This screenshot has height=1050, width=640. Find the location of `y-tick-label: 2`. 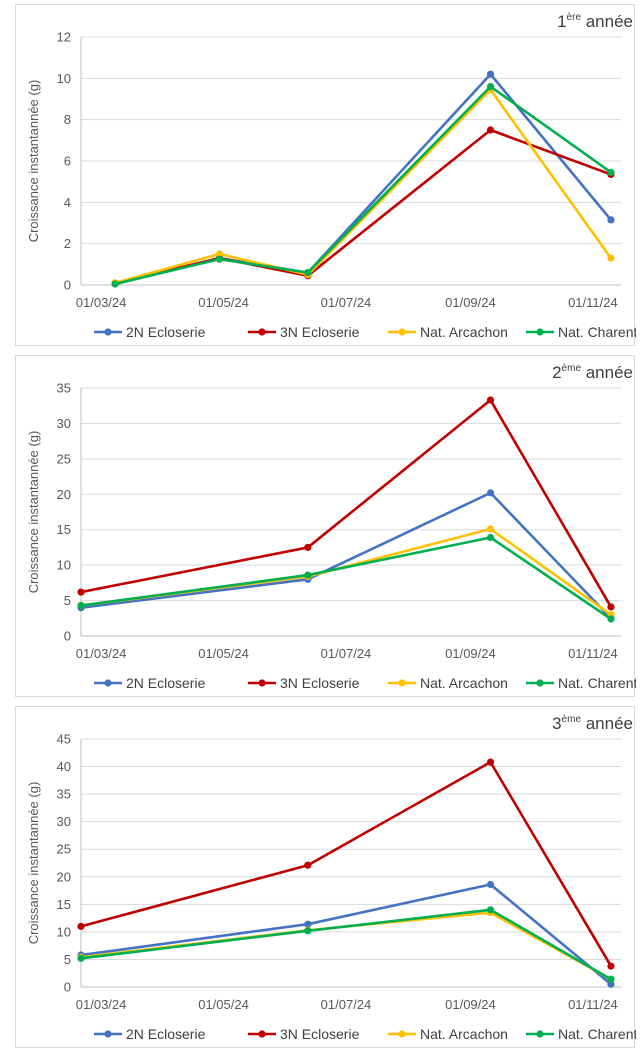

y-tick-label: 2 is located at coordinates (67, 243).